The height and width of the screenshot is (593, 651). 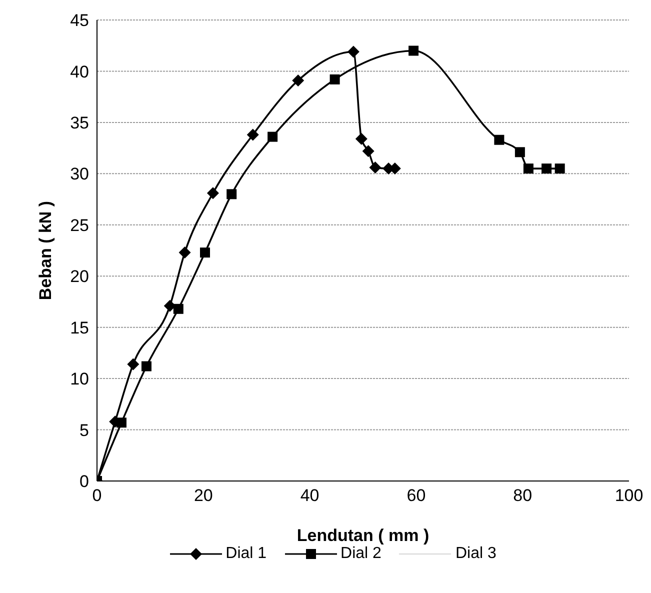 What do you see at coordinates (203, 496) in the screenshot?
I see `x-tick-label: 20` at bounding box center [203, 496].